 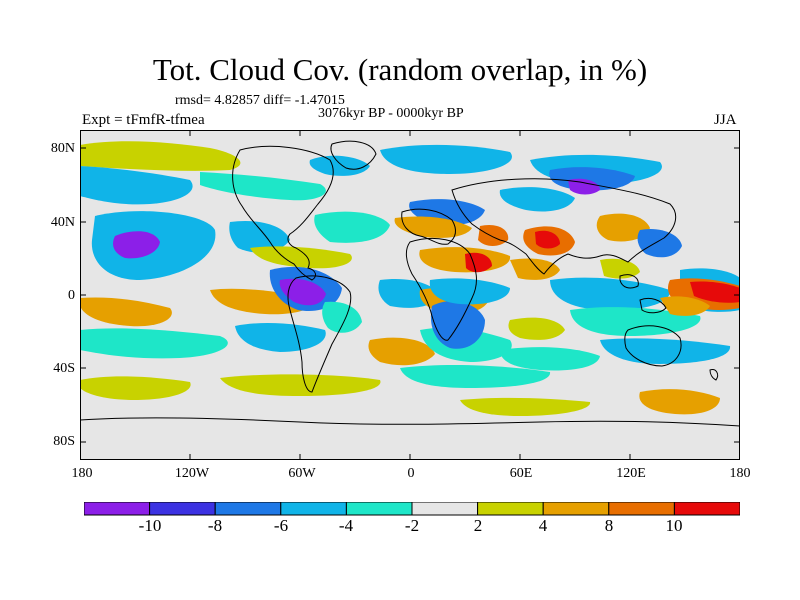 I want to click on x-tick-120e: 120E, so click(x=631, y=473).